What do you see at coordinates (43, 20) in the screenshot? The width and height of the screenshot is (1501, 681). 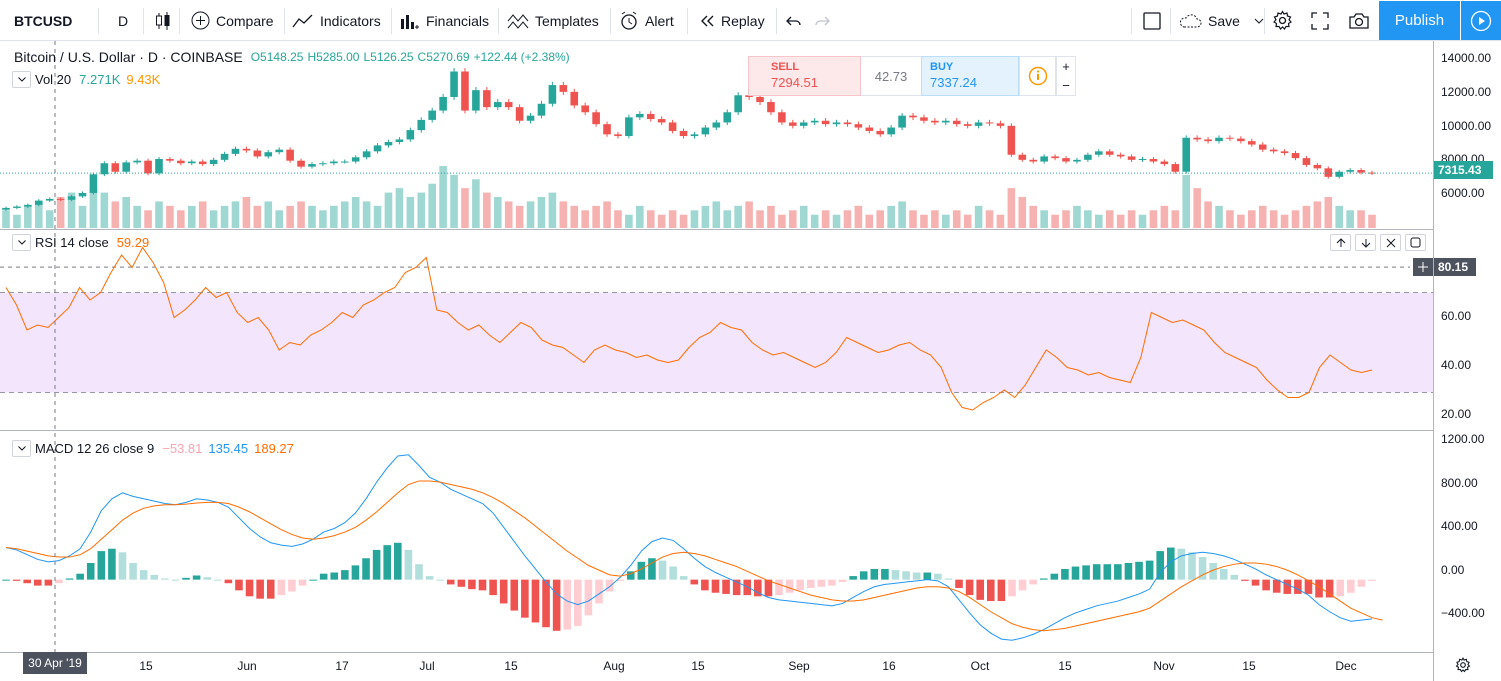 I see `symbol-search: BTCUSD` at bounding box center [43, 20].